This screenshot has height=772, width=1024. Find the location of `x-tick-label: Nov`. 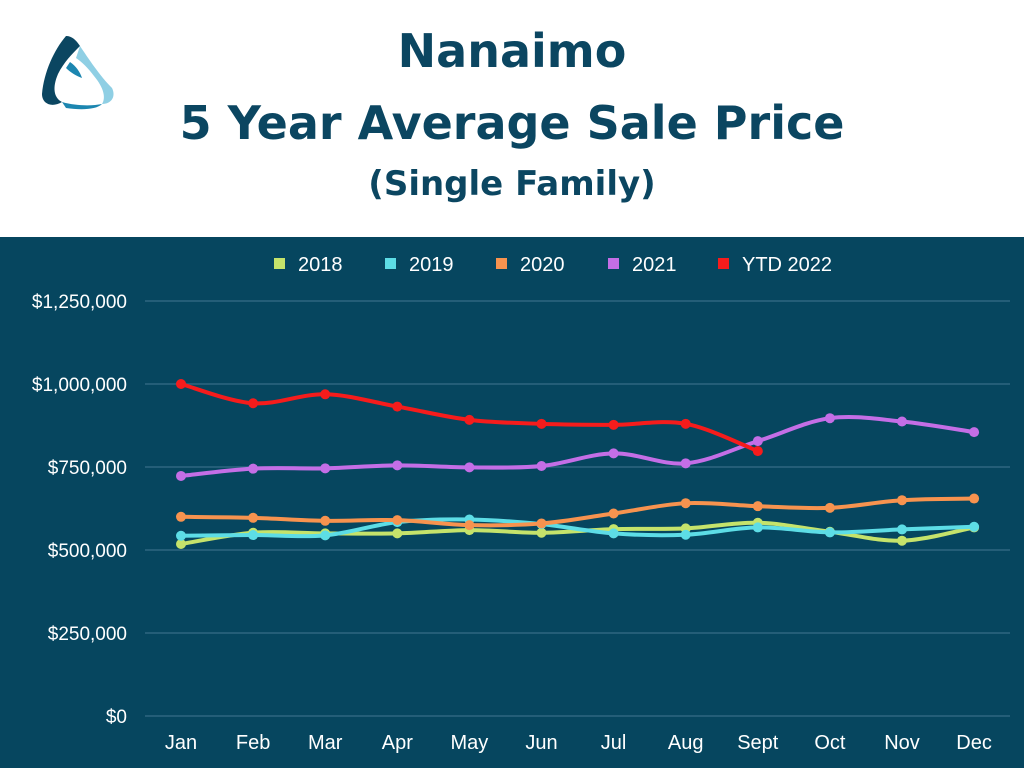

x-tick-label: Nov is located at coordinates (902, 743).